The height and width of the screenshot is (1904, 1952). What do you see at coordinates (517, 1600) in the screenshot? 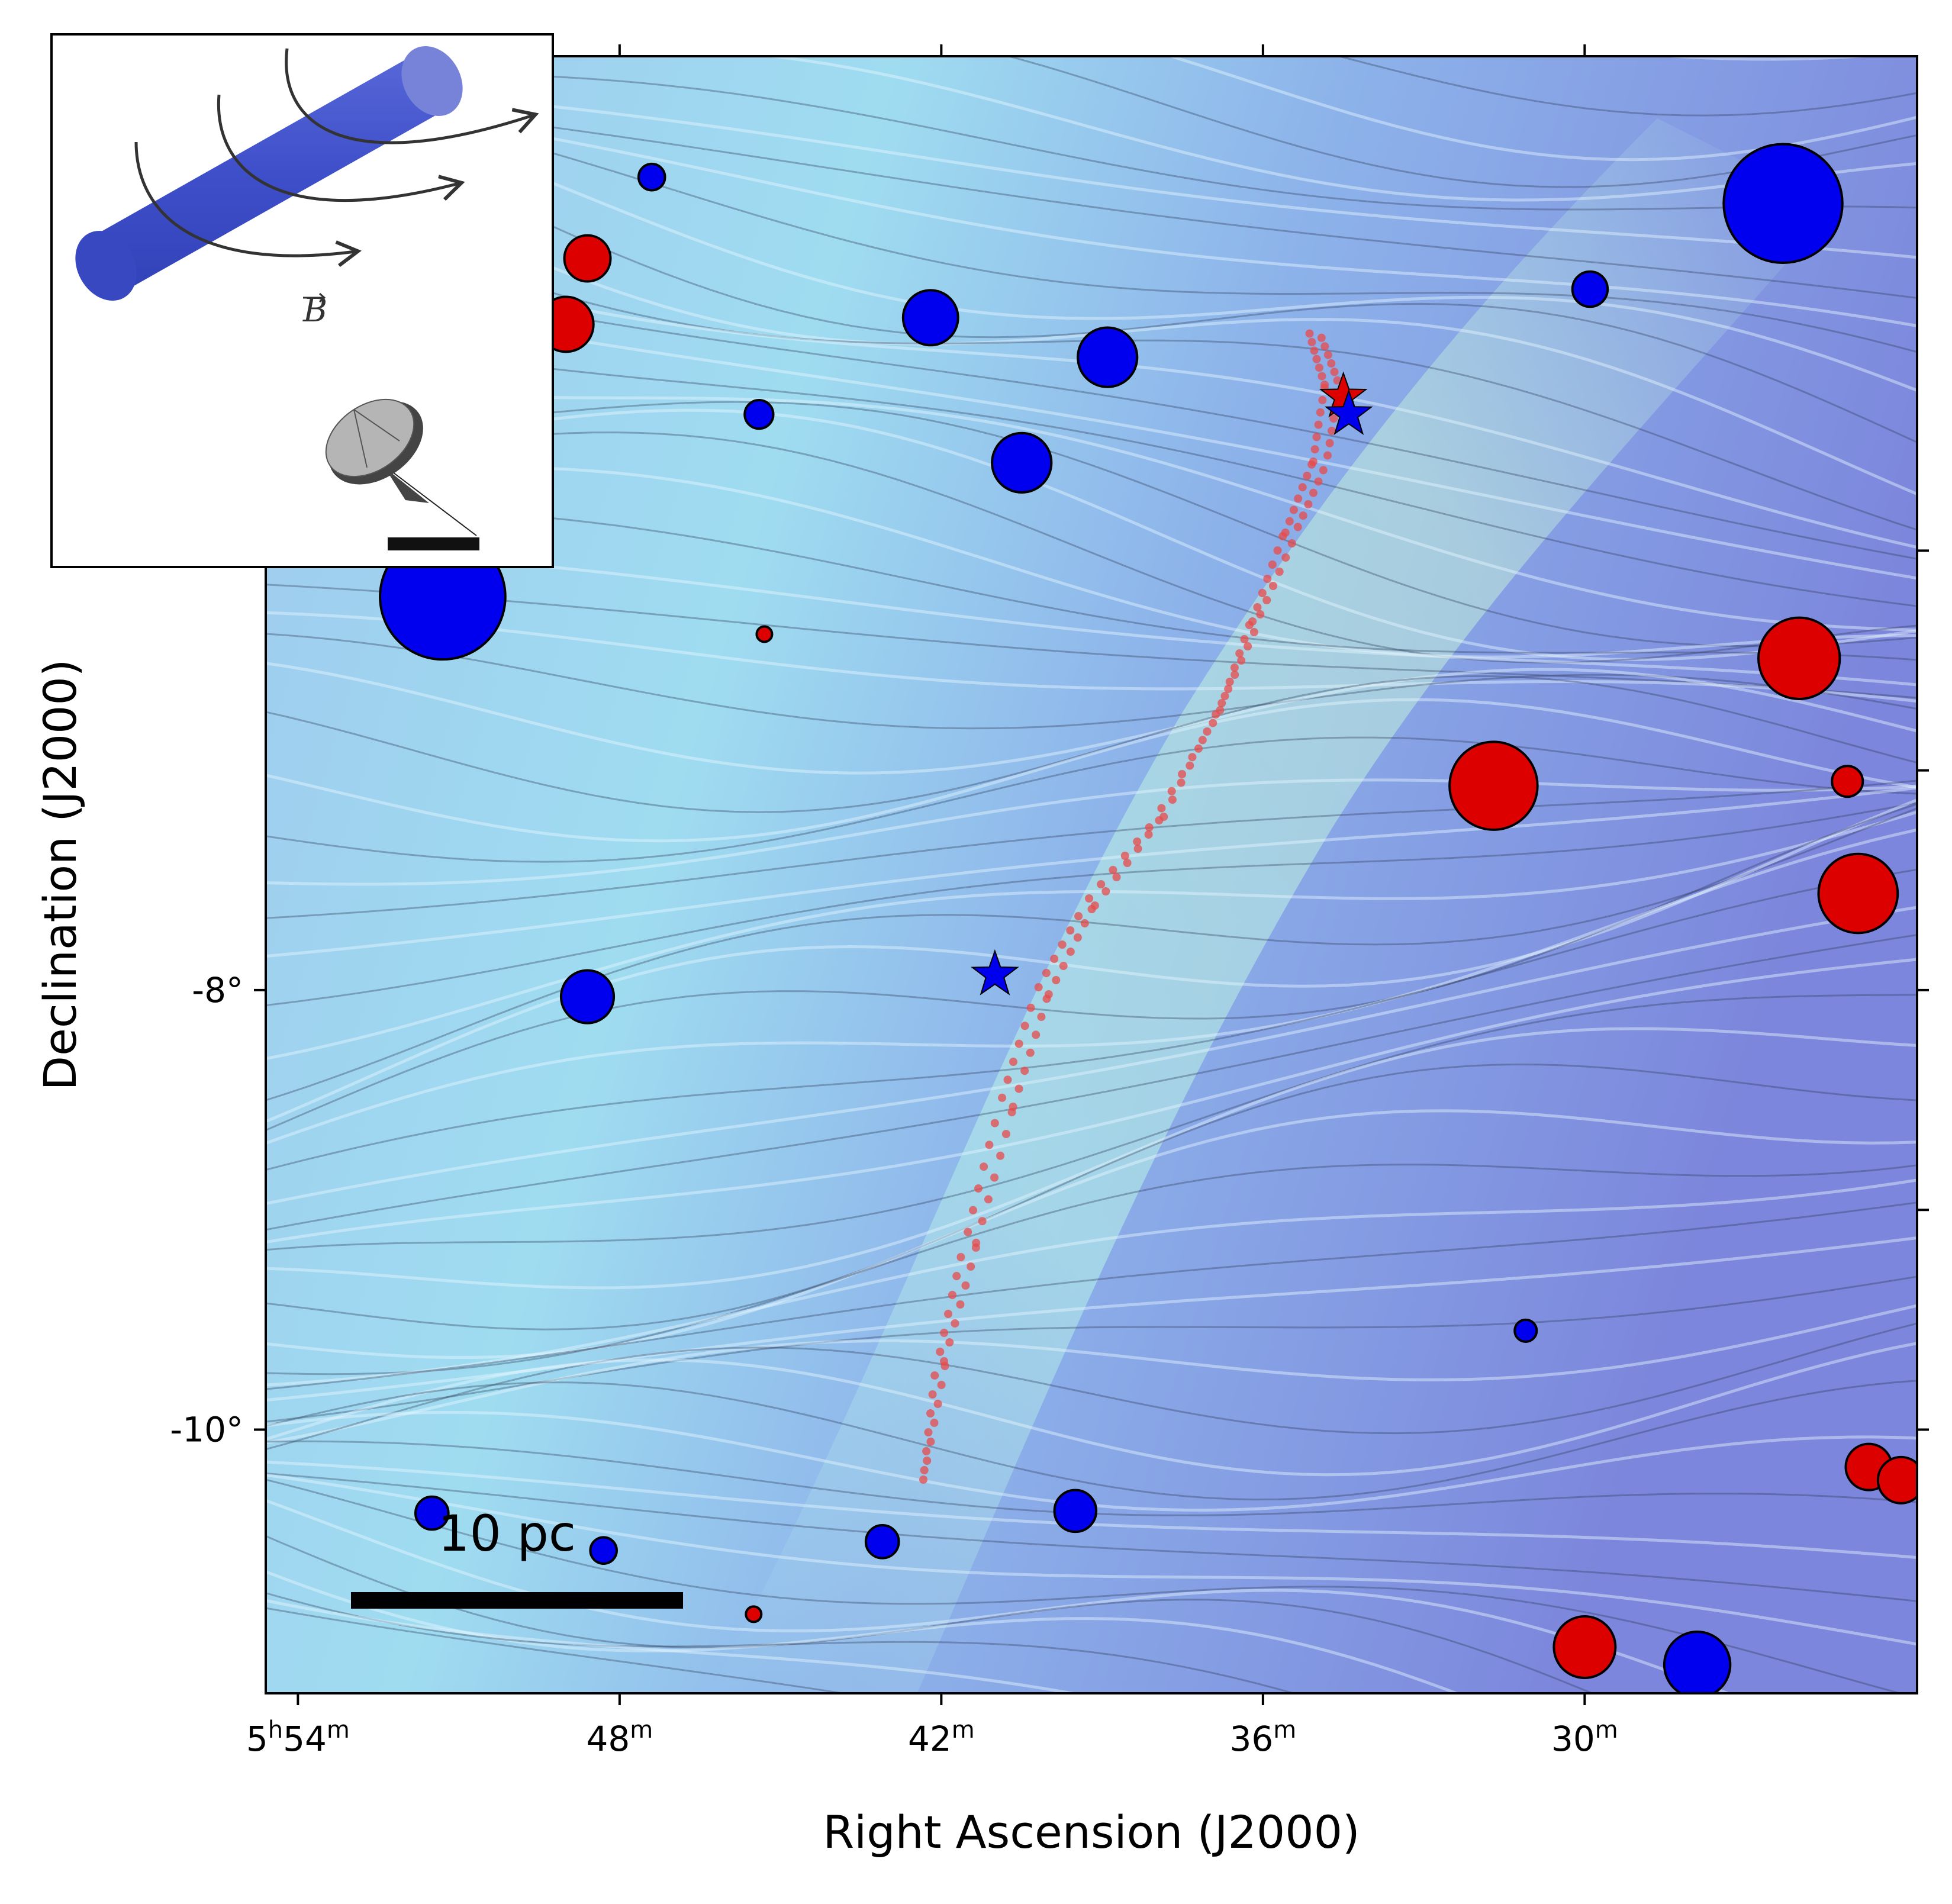
I see `scale-bar-line` at bounding box center [517, 1600].